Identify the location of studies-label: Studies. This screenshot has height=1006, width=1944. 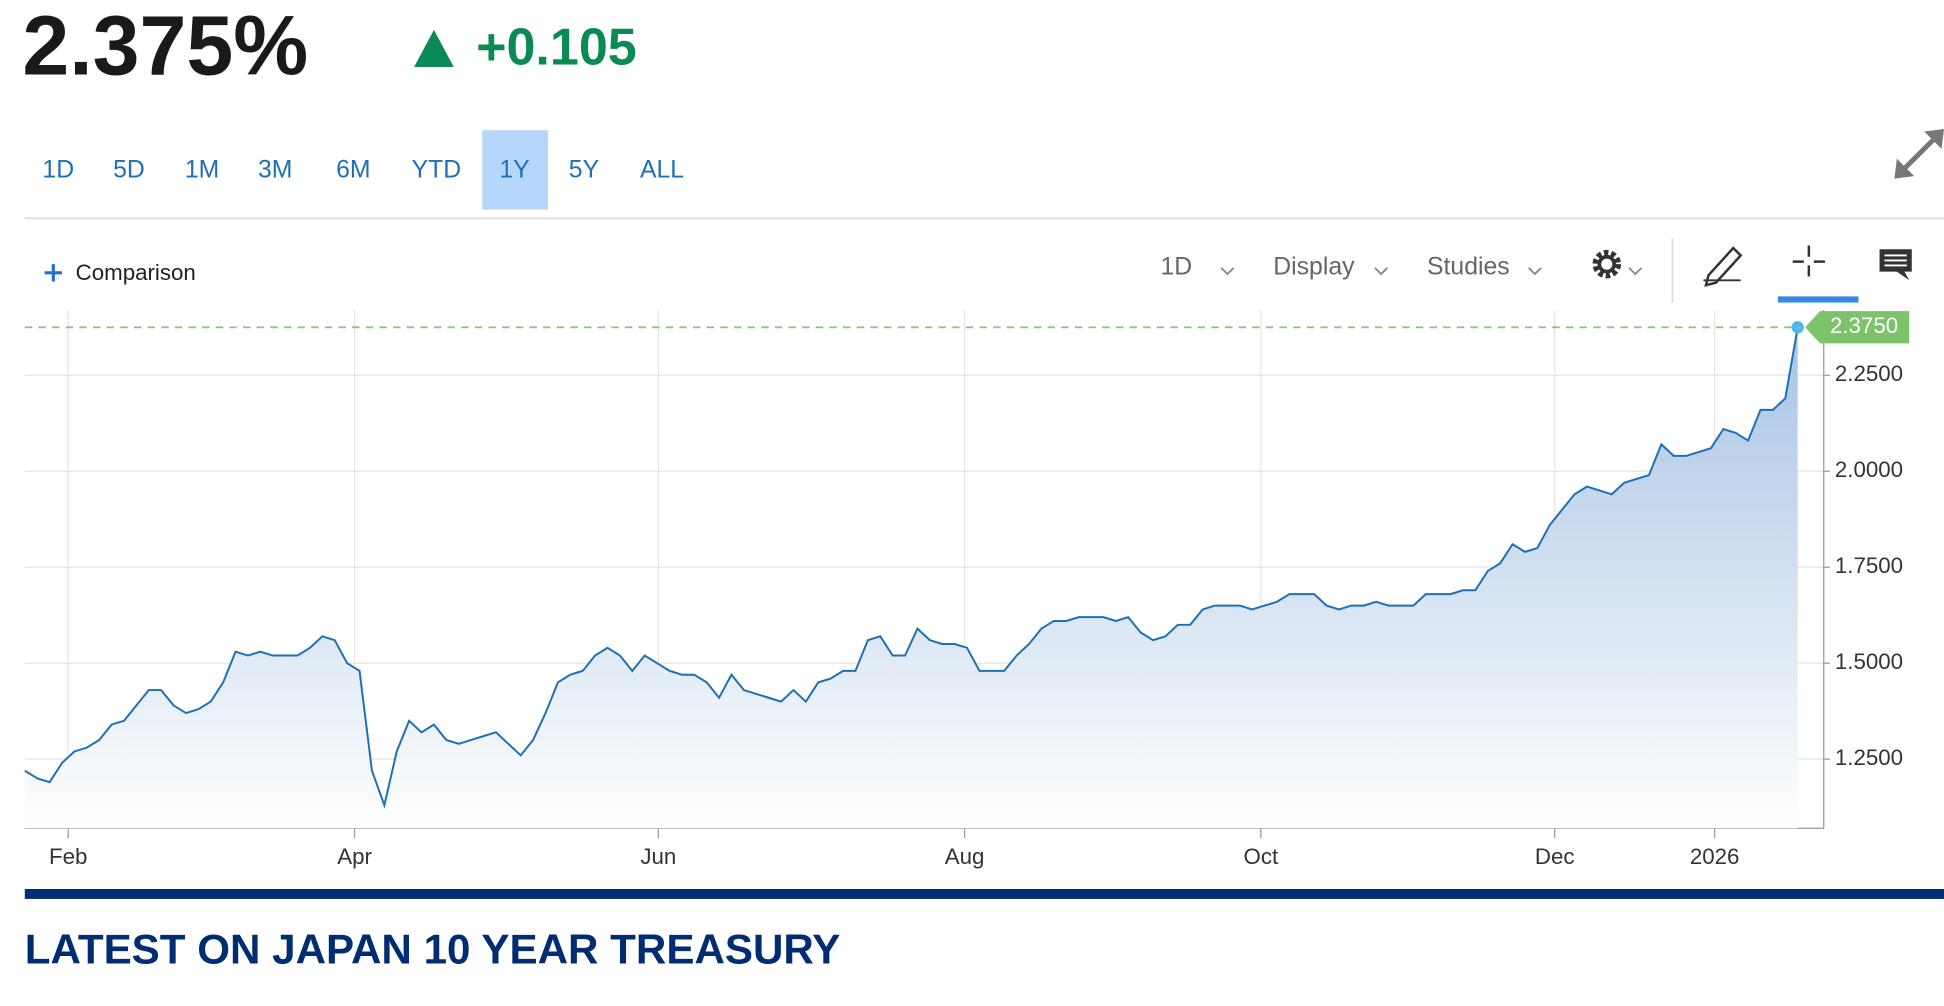
(1468, 266).